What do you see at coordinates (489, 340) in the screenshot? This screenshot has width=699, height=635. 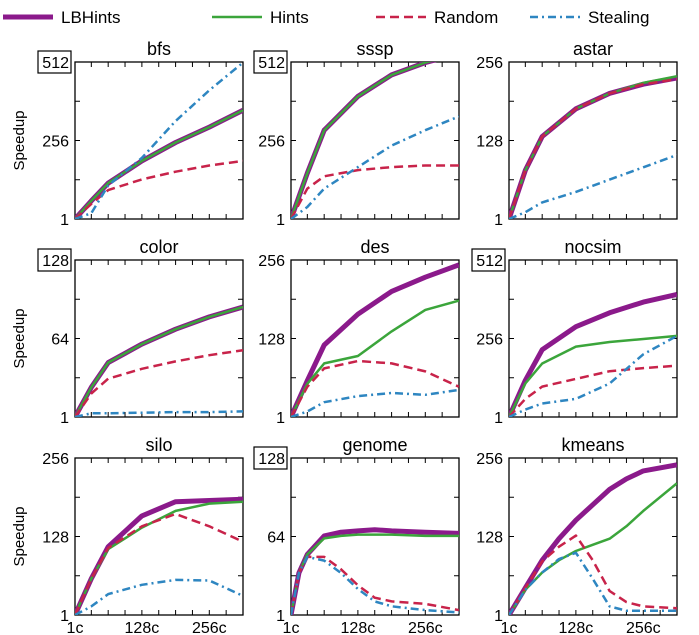 I see `panel-nocsim-ytick-label: 256` at bounding box center [489, 340].